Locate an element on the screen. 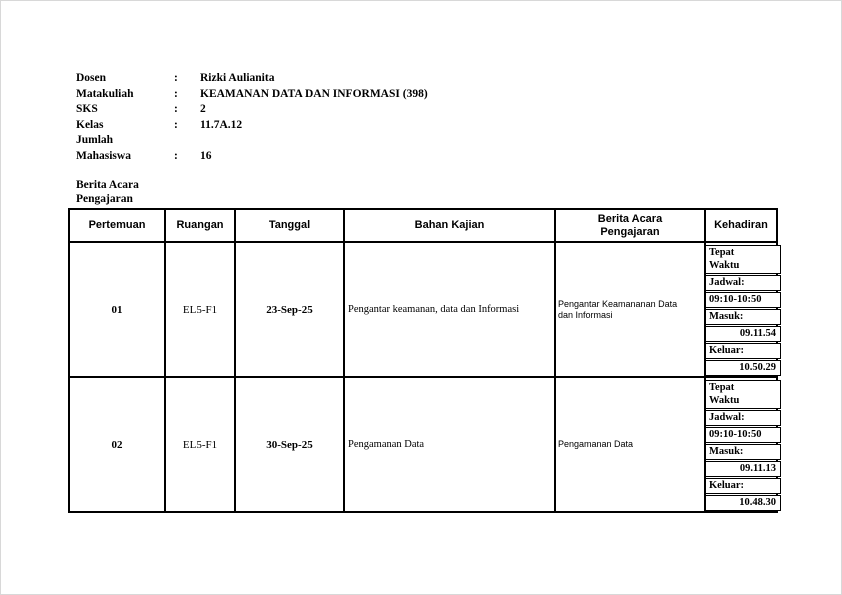  header-tanggal: Tanggal is located at coordinates (289, 225).